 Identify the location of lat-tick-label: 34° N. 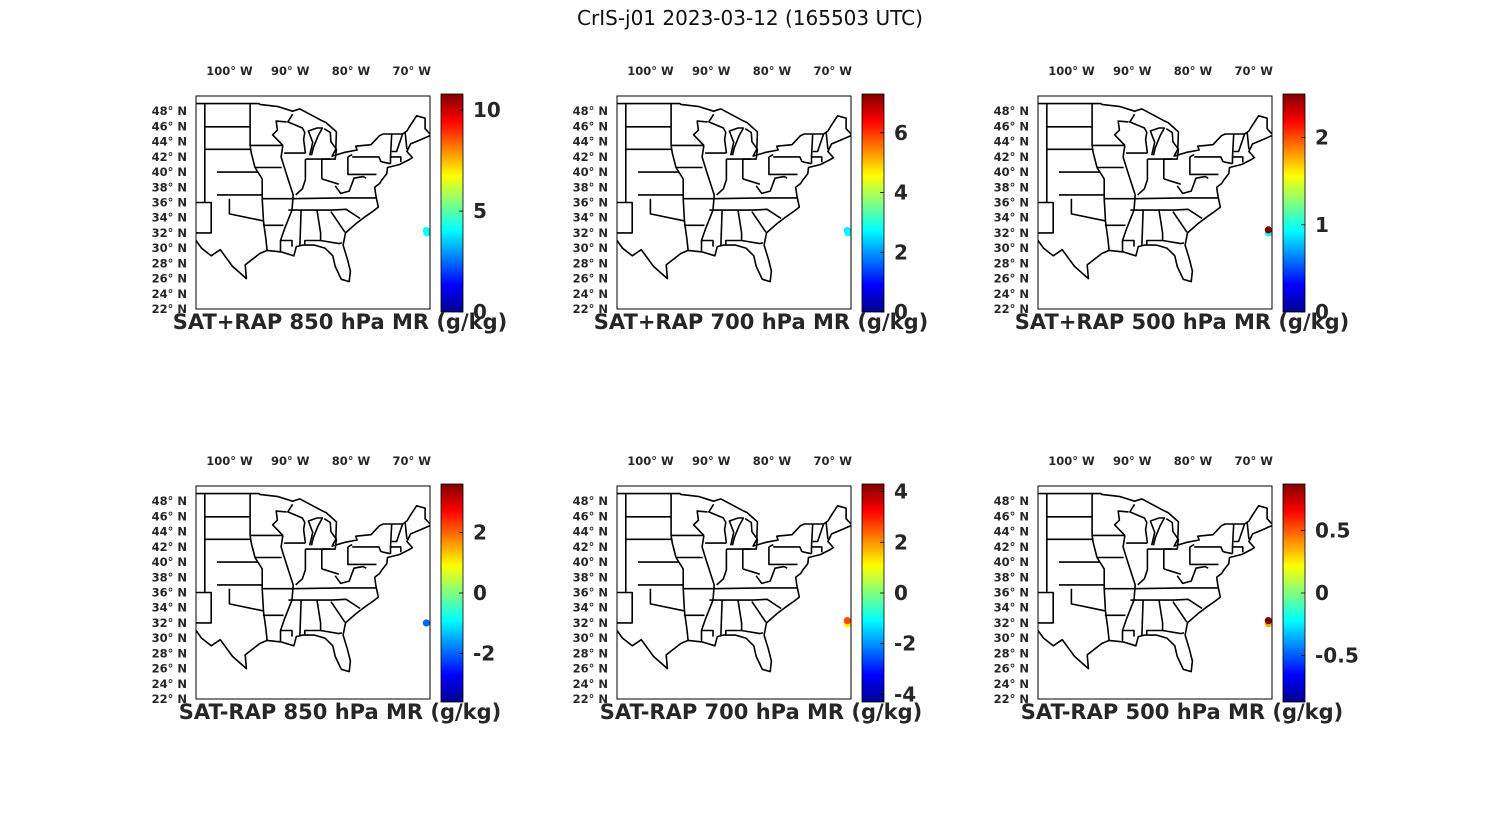
(590, 608).